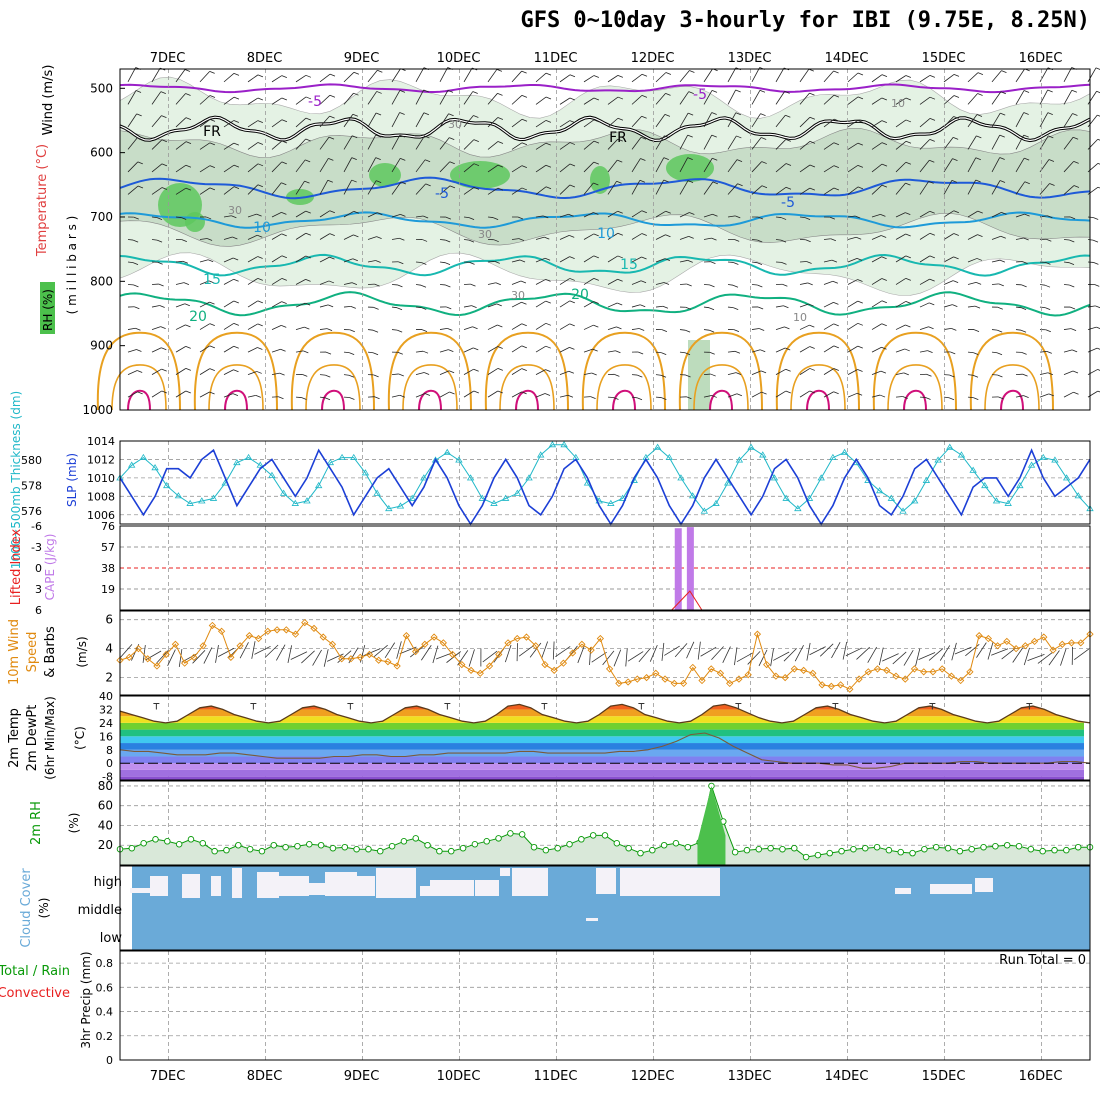  Describe the element at coordinates (750, 1076) in the screenshot. I see `date-label-bottom: 13DEC` at that location.